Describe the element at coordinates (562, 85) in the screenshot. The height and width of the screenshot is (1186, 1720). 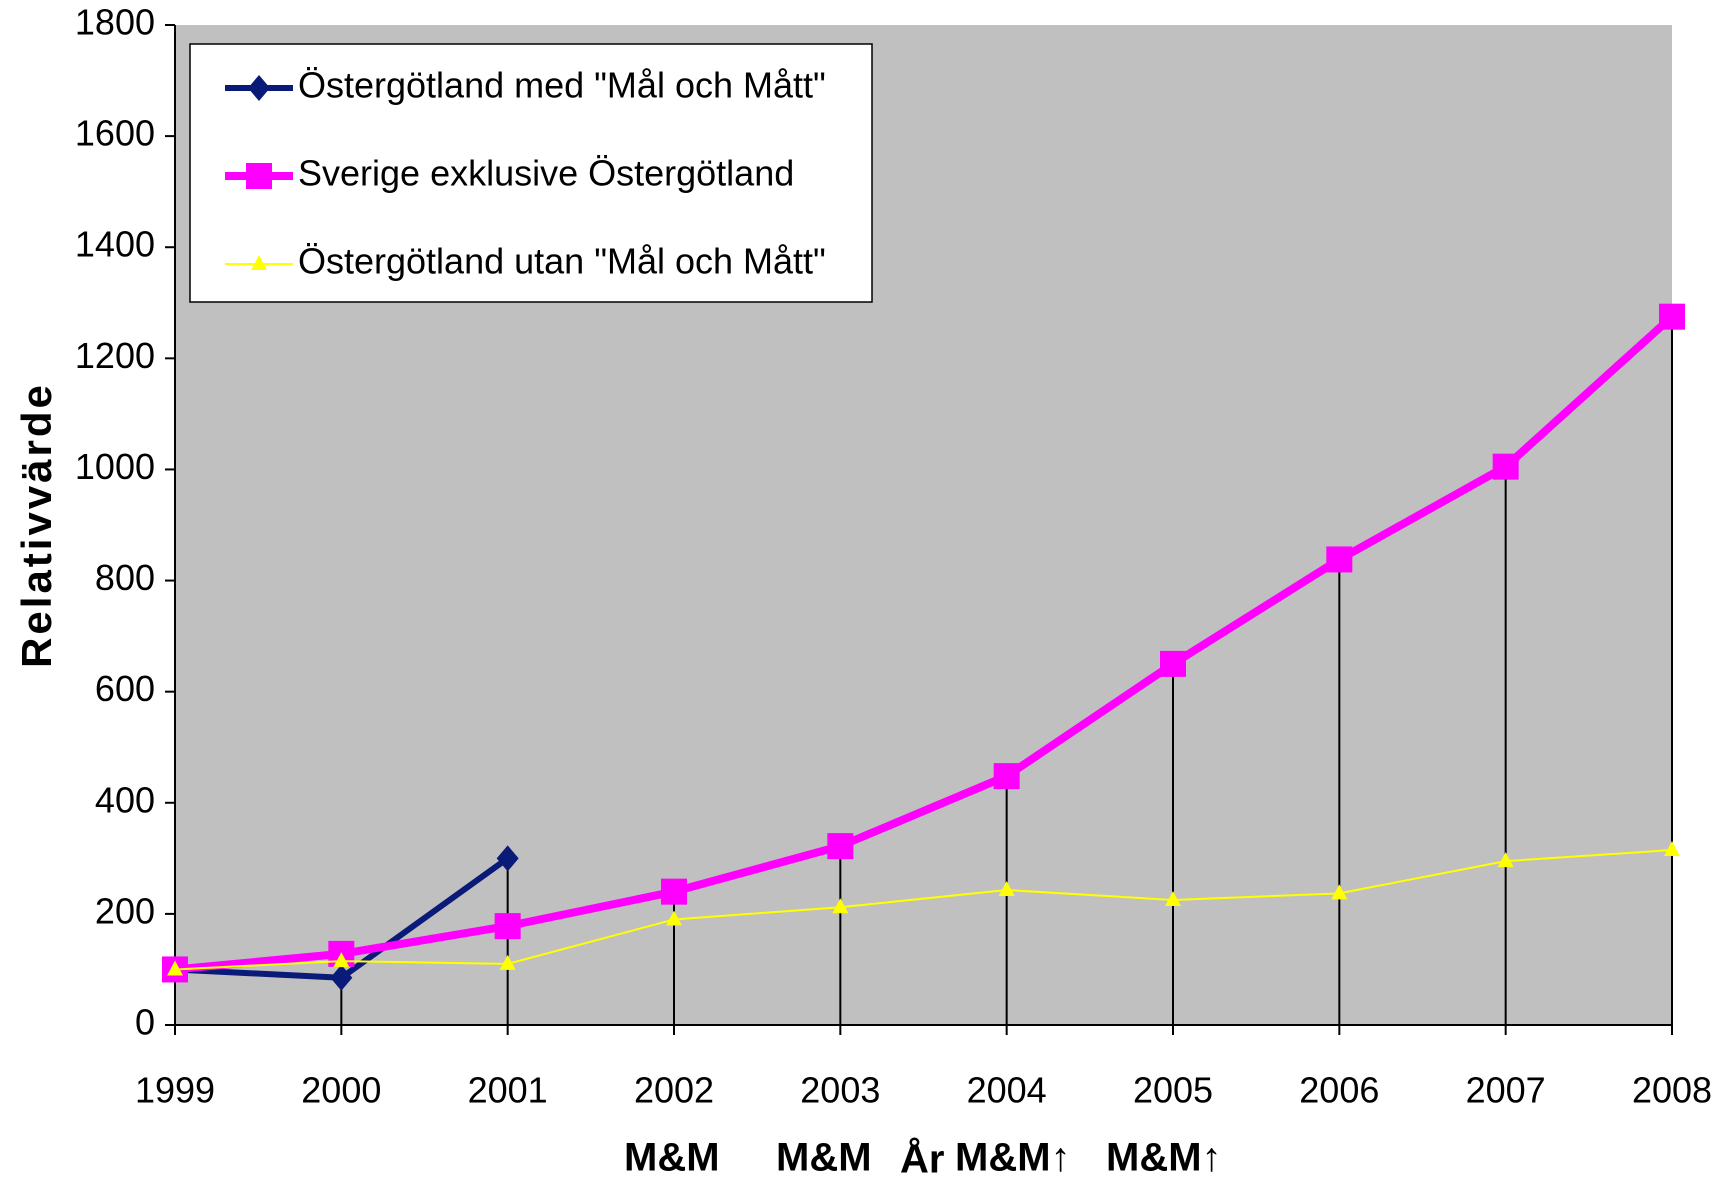
I see `legend-label: Östergötland med "Mål och Mått"` at that location.